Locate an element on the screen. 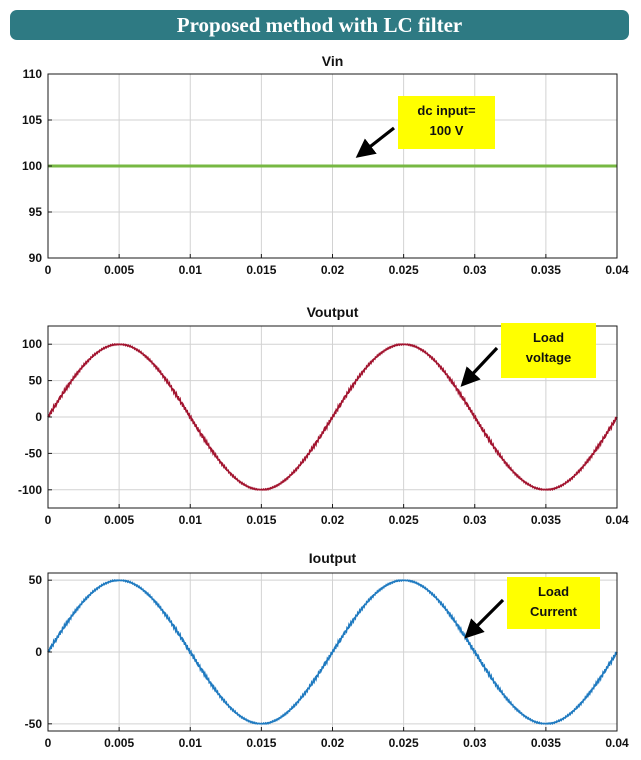 The image size is (641, 760). figure-banner: Proposed method with LC filter is located at coordinates (319, 25).